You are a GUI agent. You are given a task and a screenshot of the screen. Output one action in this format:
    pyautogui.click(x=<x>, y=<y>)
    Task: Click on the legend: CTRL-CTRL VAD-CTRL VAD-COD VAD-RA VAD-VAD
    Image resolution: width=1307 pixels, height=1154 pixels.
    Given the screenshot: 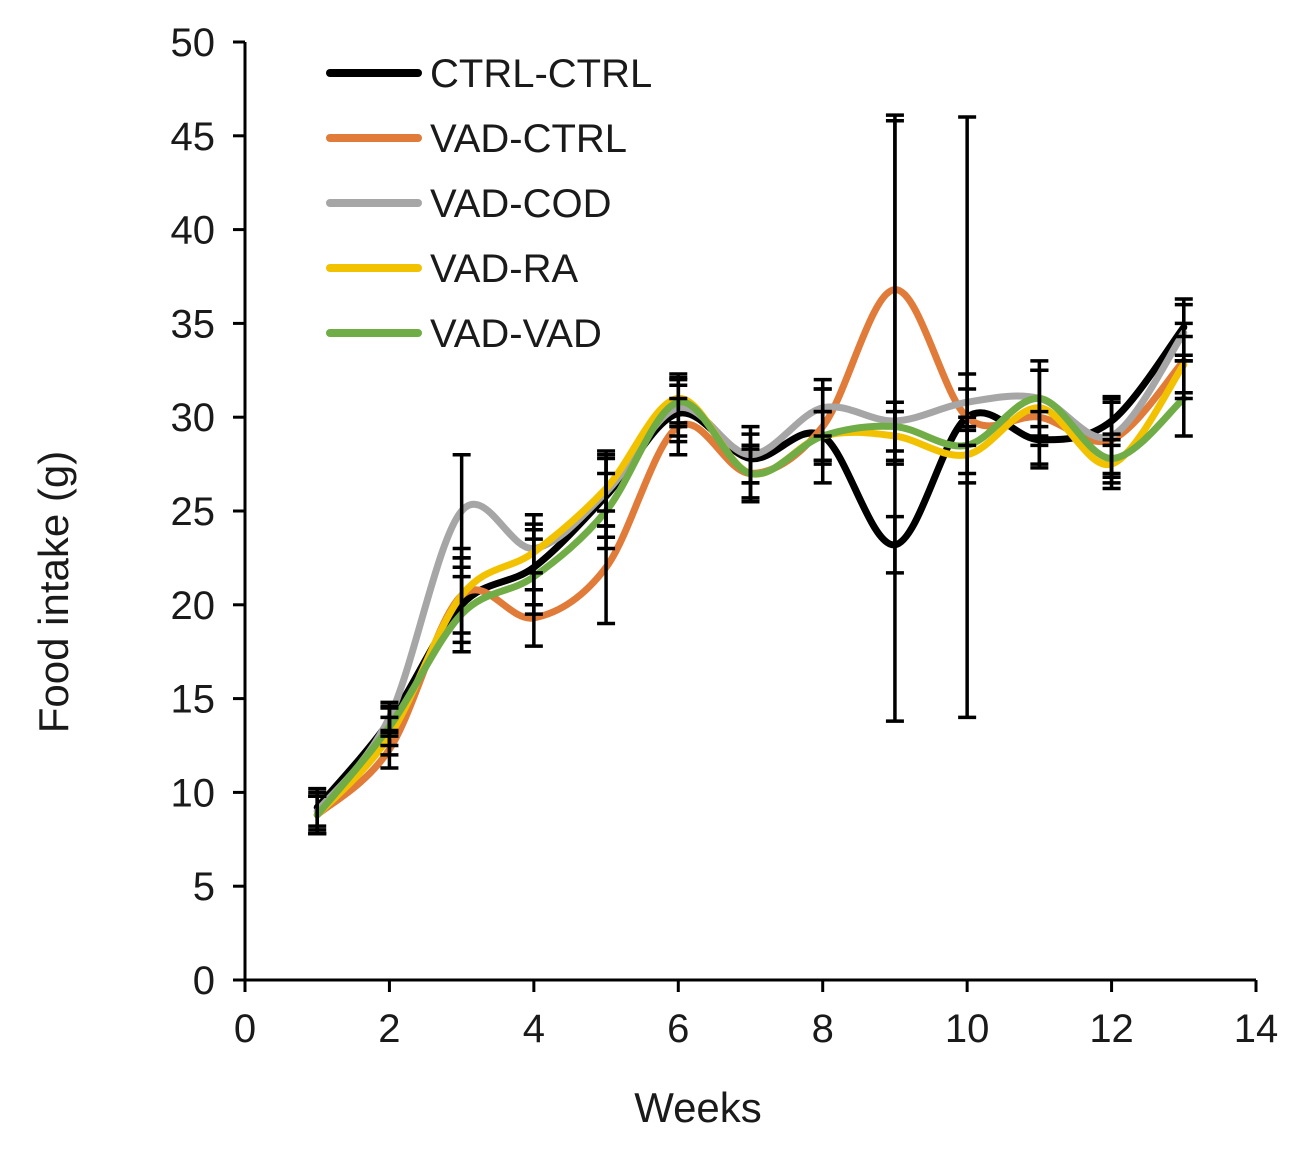 What is the action you would take?
    pyautogui.click(x=489, y=204)
    